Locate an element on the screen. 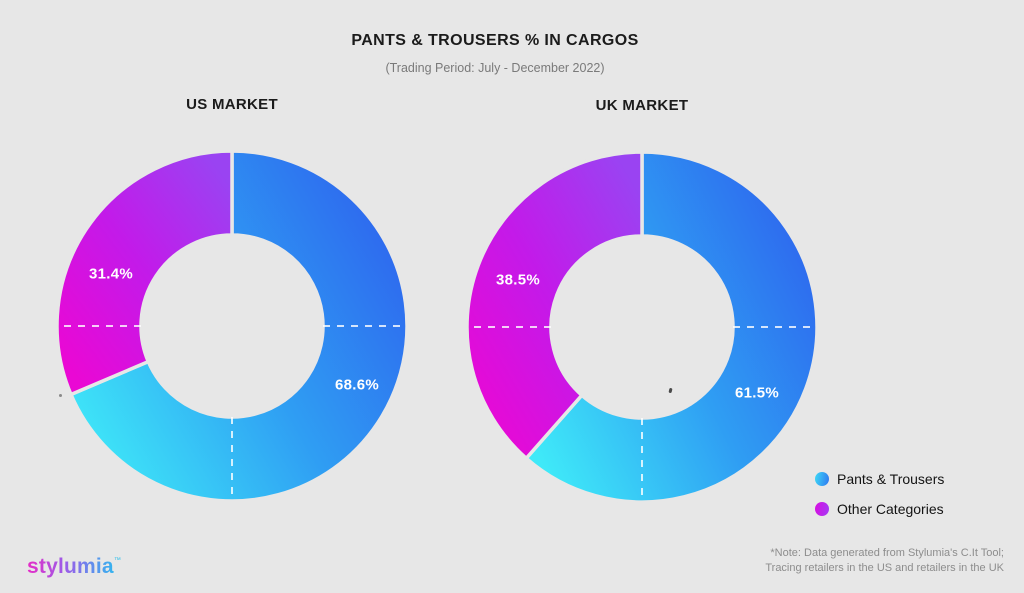 Image resolution: width=1024 pixels, height=593 pixels. legend-item-other-categories: Other Categories is located at coordinates (879, 509).